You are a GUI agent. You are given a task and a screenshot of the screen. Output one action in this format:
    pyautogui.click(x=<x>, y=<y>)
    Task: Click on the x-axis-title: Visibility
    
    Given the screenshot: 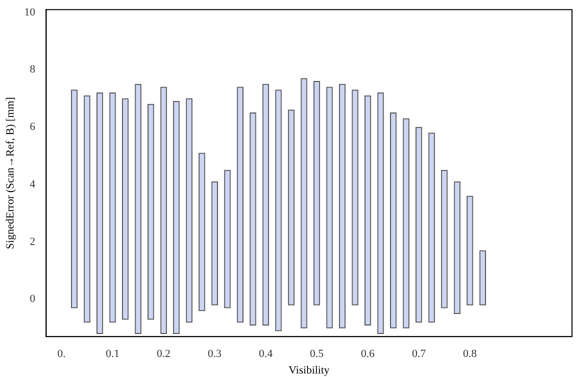 What is the action you would take?
    pyautogui.click(x=309, y=370)
    